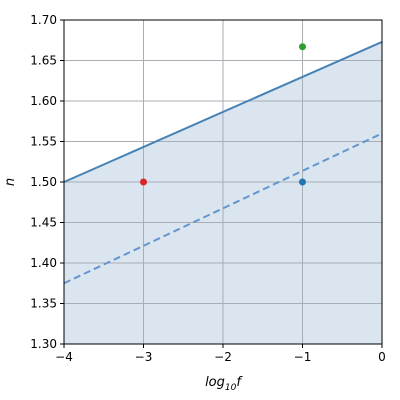  I want to click on point-layer, so click(223, 114).